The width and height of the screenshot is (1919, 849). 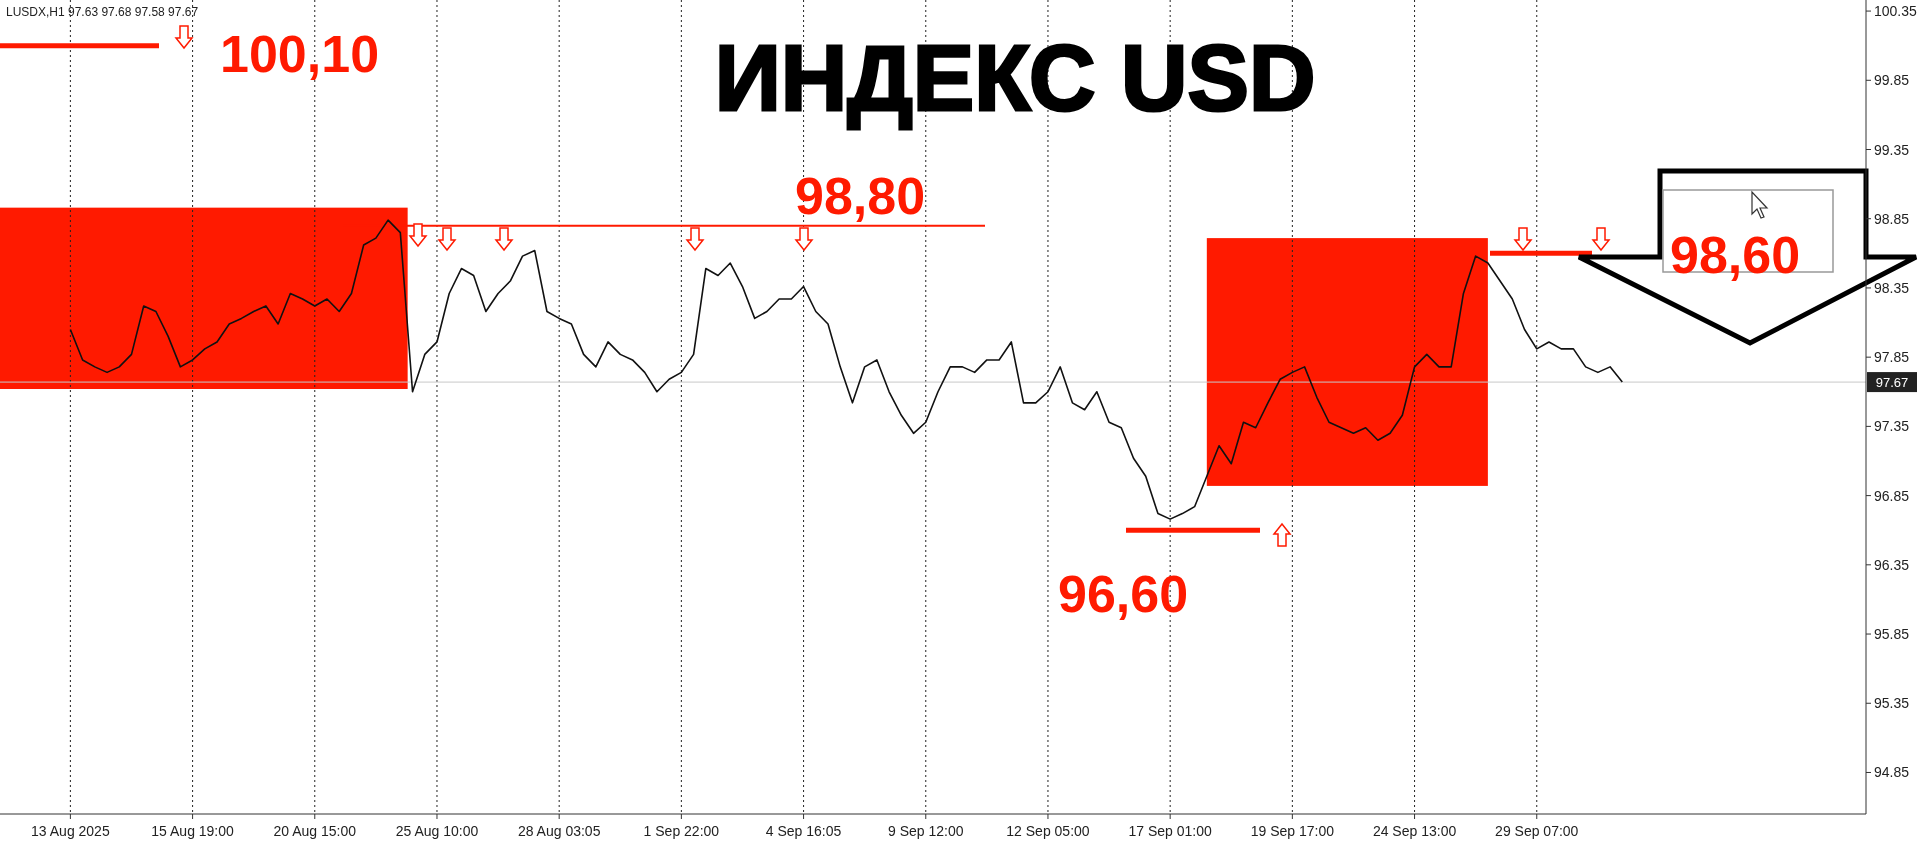 What do you see at coordinates (1892, 357) in the screenshot?
I see `y-tick-label: 97.85` at bounding box center [1892, 357].